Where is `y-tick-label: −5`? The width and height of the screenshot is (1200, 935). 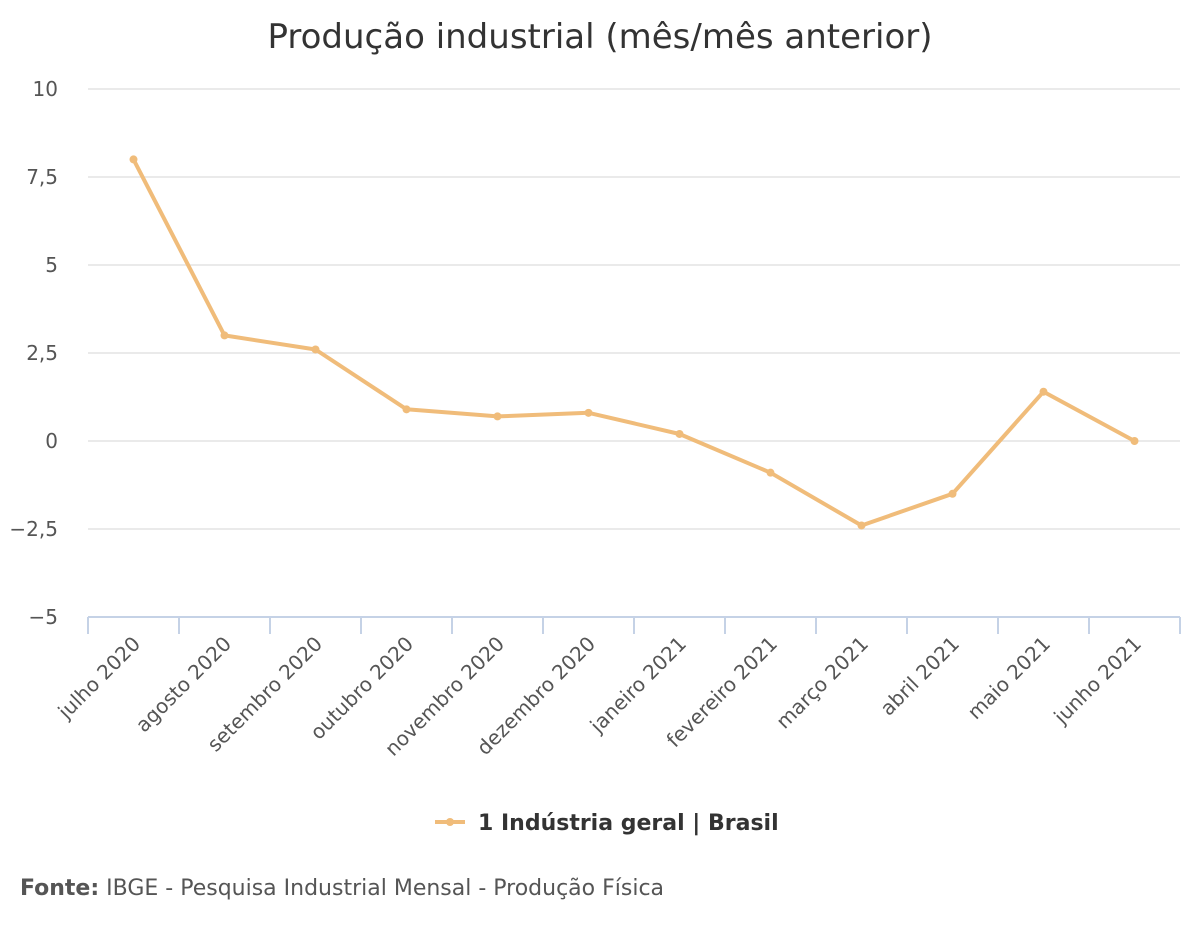
y-tick-label: −5 is located at coordinates (43, 617).